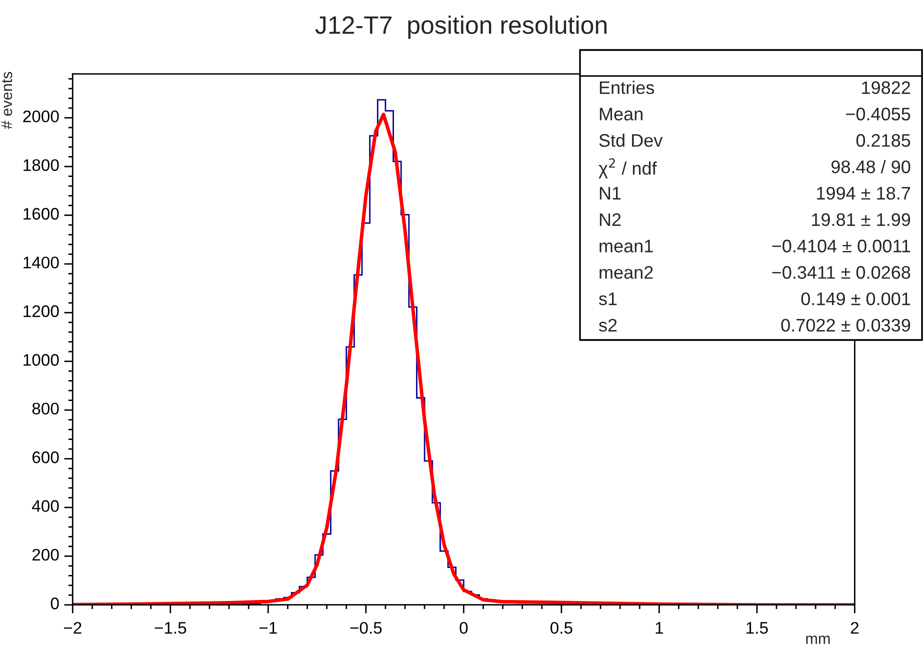 This screenshot has height=649, width=923. Describe the element at coordinates (755, 193) in the screenshot. I see `text: N1 1994 ± 18.7` at that location.